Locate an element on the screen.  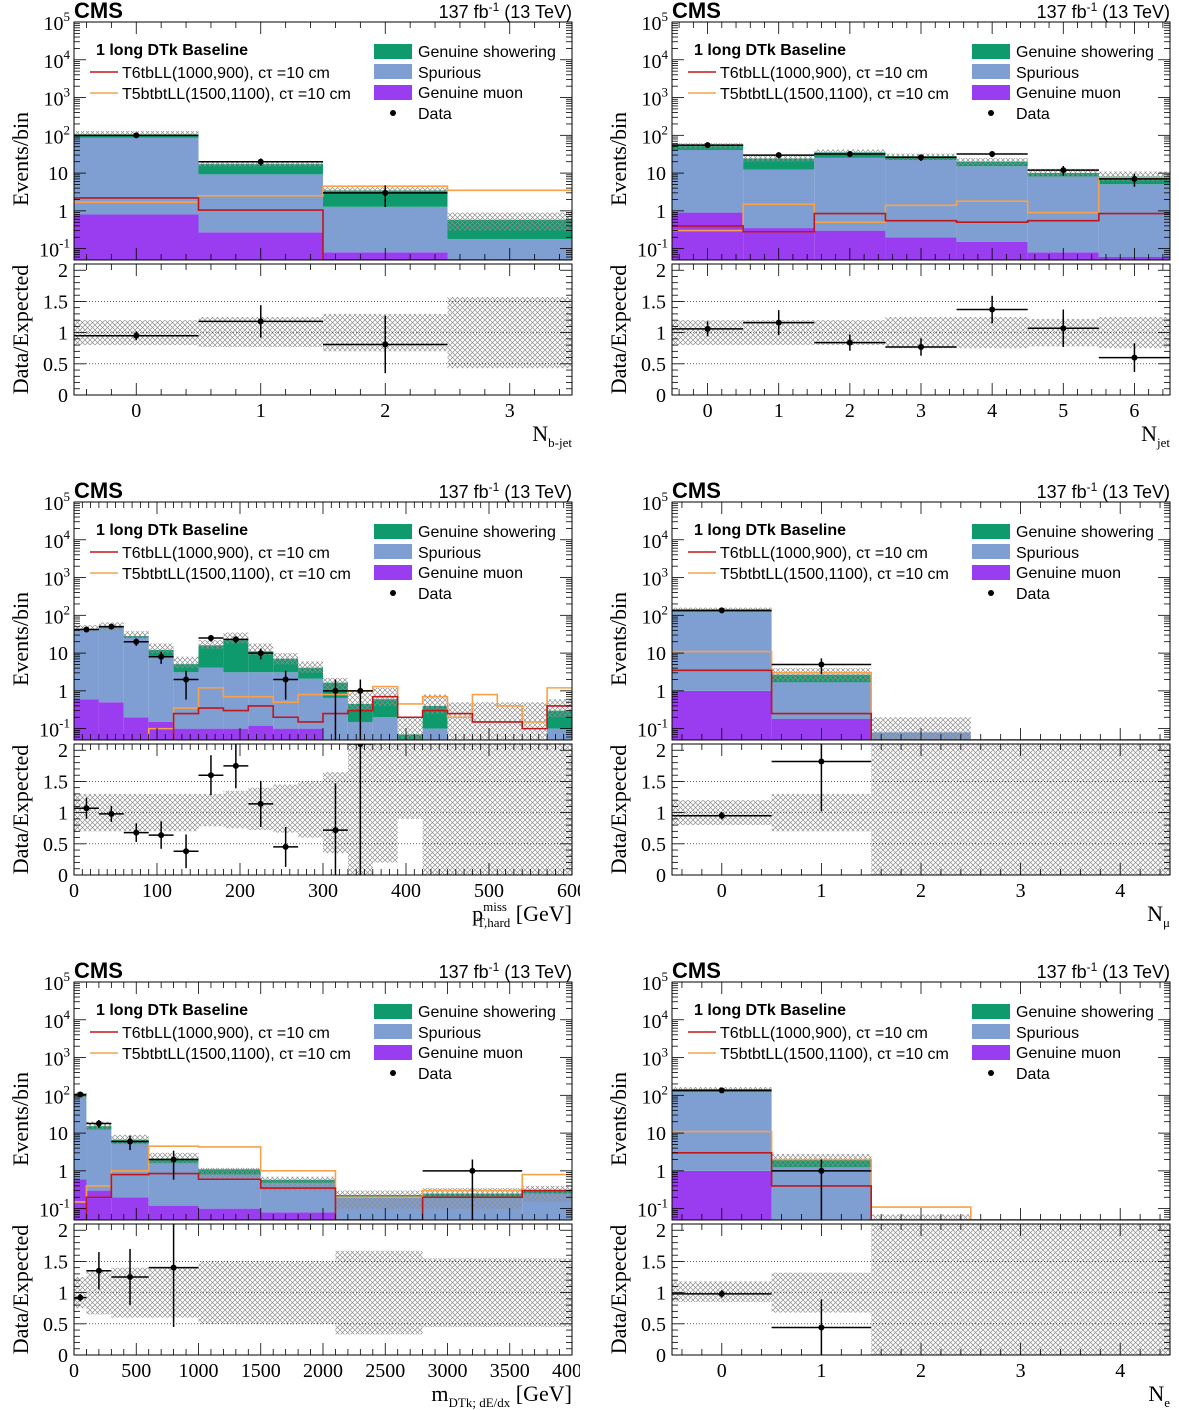
x-tick-label: 5 is located at coordinates (1063, 411).